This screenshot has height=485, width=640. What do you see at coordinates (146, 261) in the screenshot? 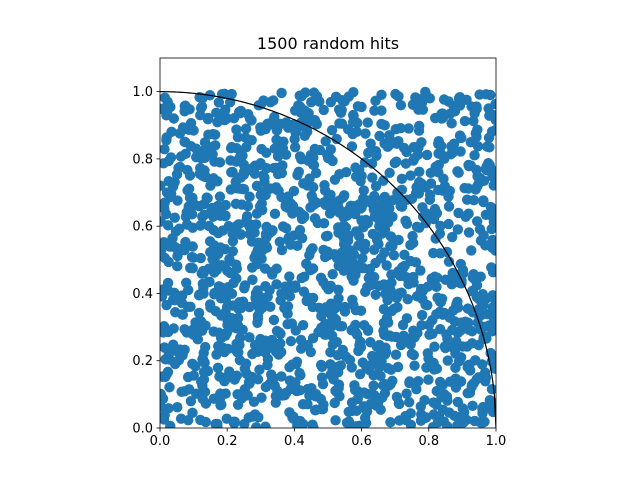
I see `y-axis: 0.0 0.2 0.4 0.6 0.8 1.0` at bounding box center [146, 261].